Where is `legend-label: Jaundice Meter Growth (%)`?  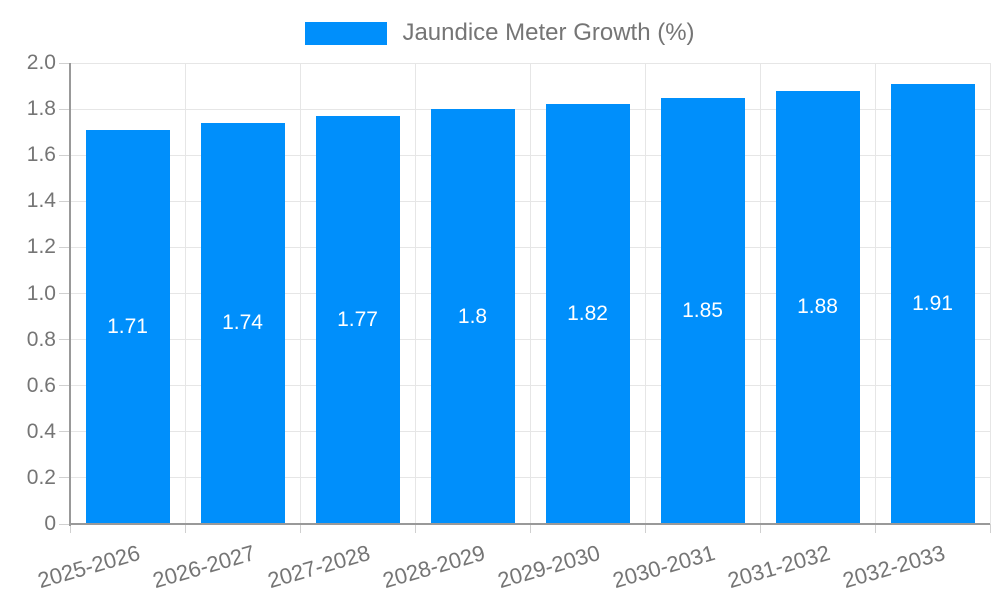
legend-label: Jaundice Meter Growth (%) is located at coordinates (548, 32).